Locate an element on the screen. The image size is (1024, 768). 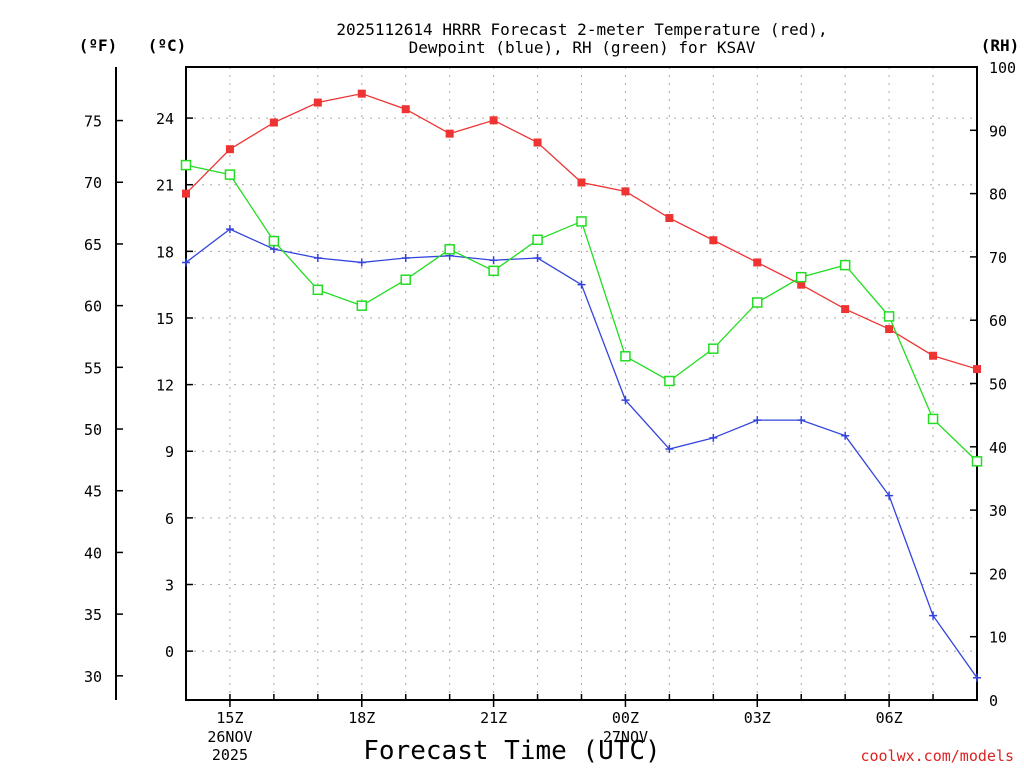
celsius-tick-label: 24 is located at coordinates (165, 119).